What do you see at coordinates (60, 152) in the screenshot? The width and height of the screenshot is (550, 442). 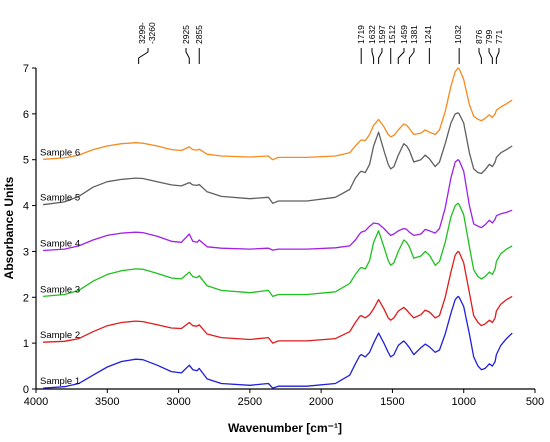 I see `series-label-sample-6: Sample 6` at bounding box center [60, 152].